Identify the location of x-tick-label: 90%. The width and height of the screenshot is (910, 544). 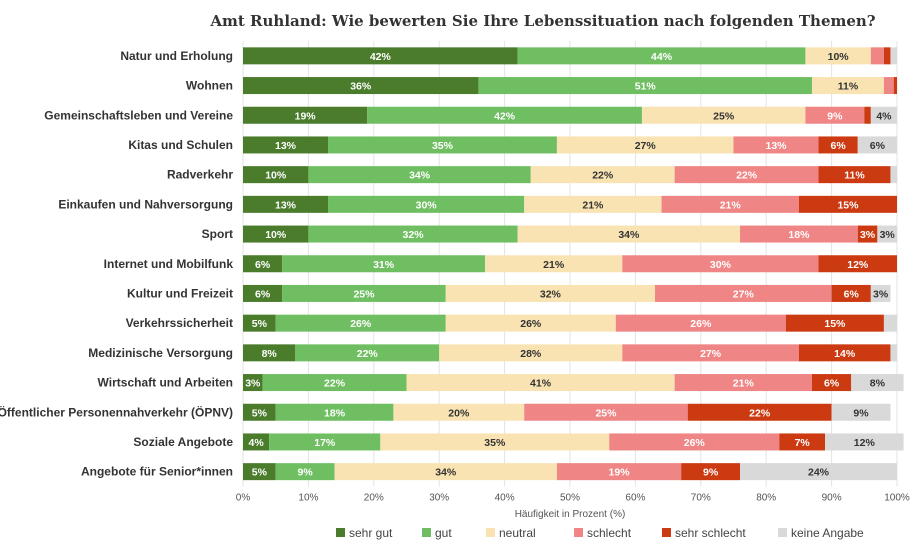
(832, 498).